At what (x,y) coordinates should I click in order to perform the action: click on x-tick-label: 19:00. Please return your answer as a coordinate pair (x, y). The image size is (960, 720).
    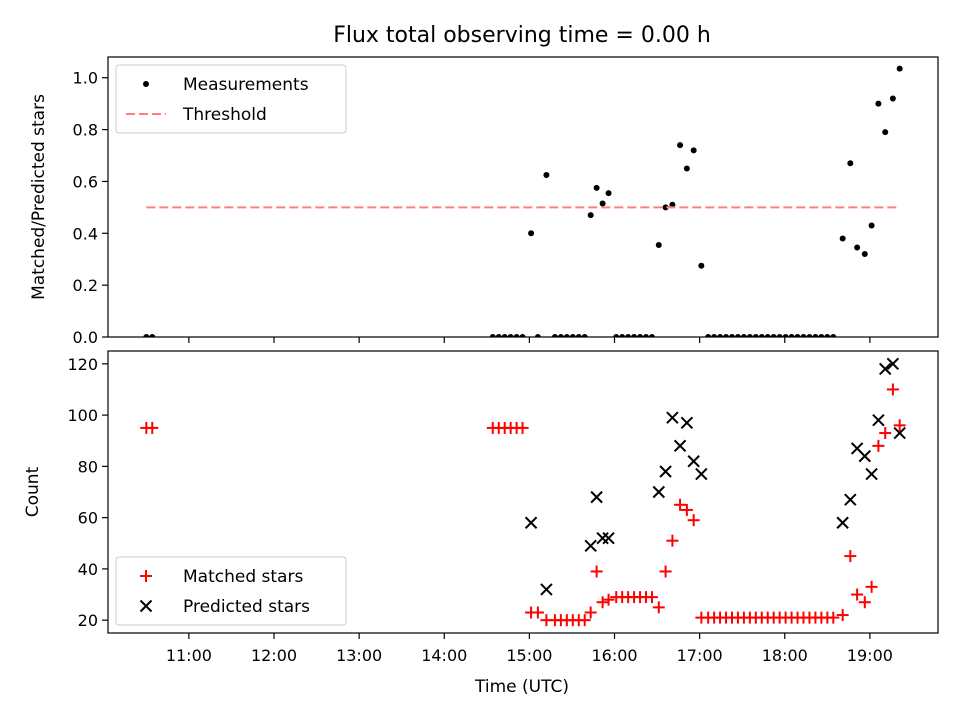
    Looking at the image, I should click on (870, 655).